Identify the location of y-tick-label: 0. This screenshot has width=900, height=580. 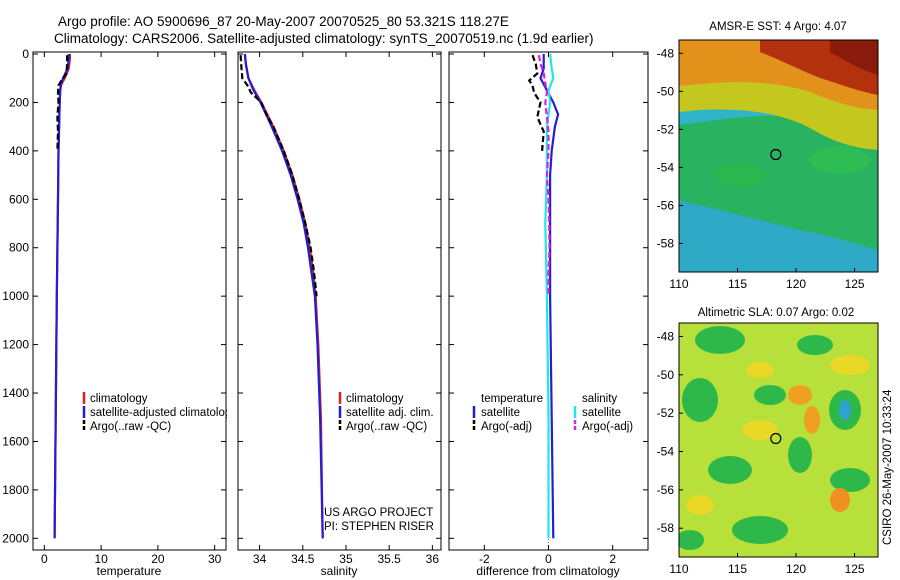
(25, 54).